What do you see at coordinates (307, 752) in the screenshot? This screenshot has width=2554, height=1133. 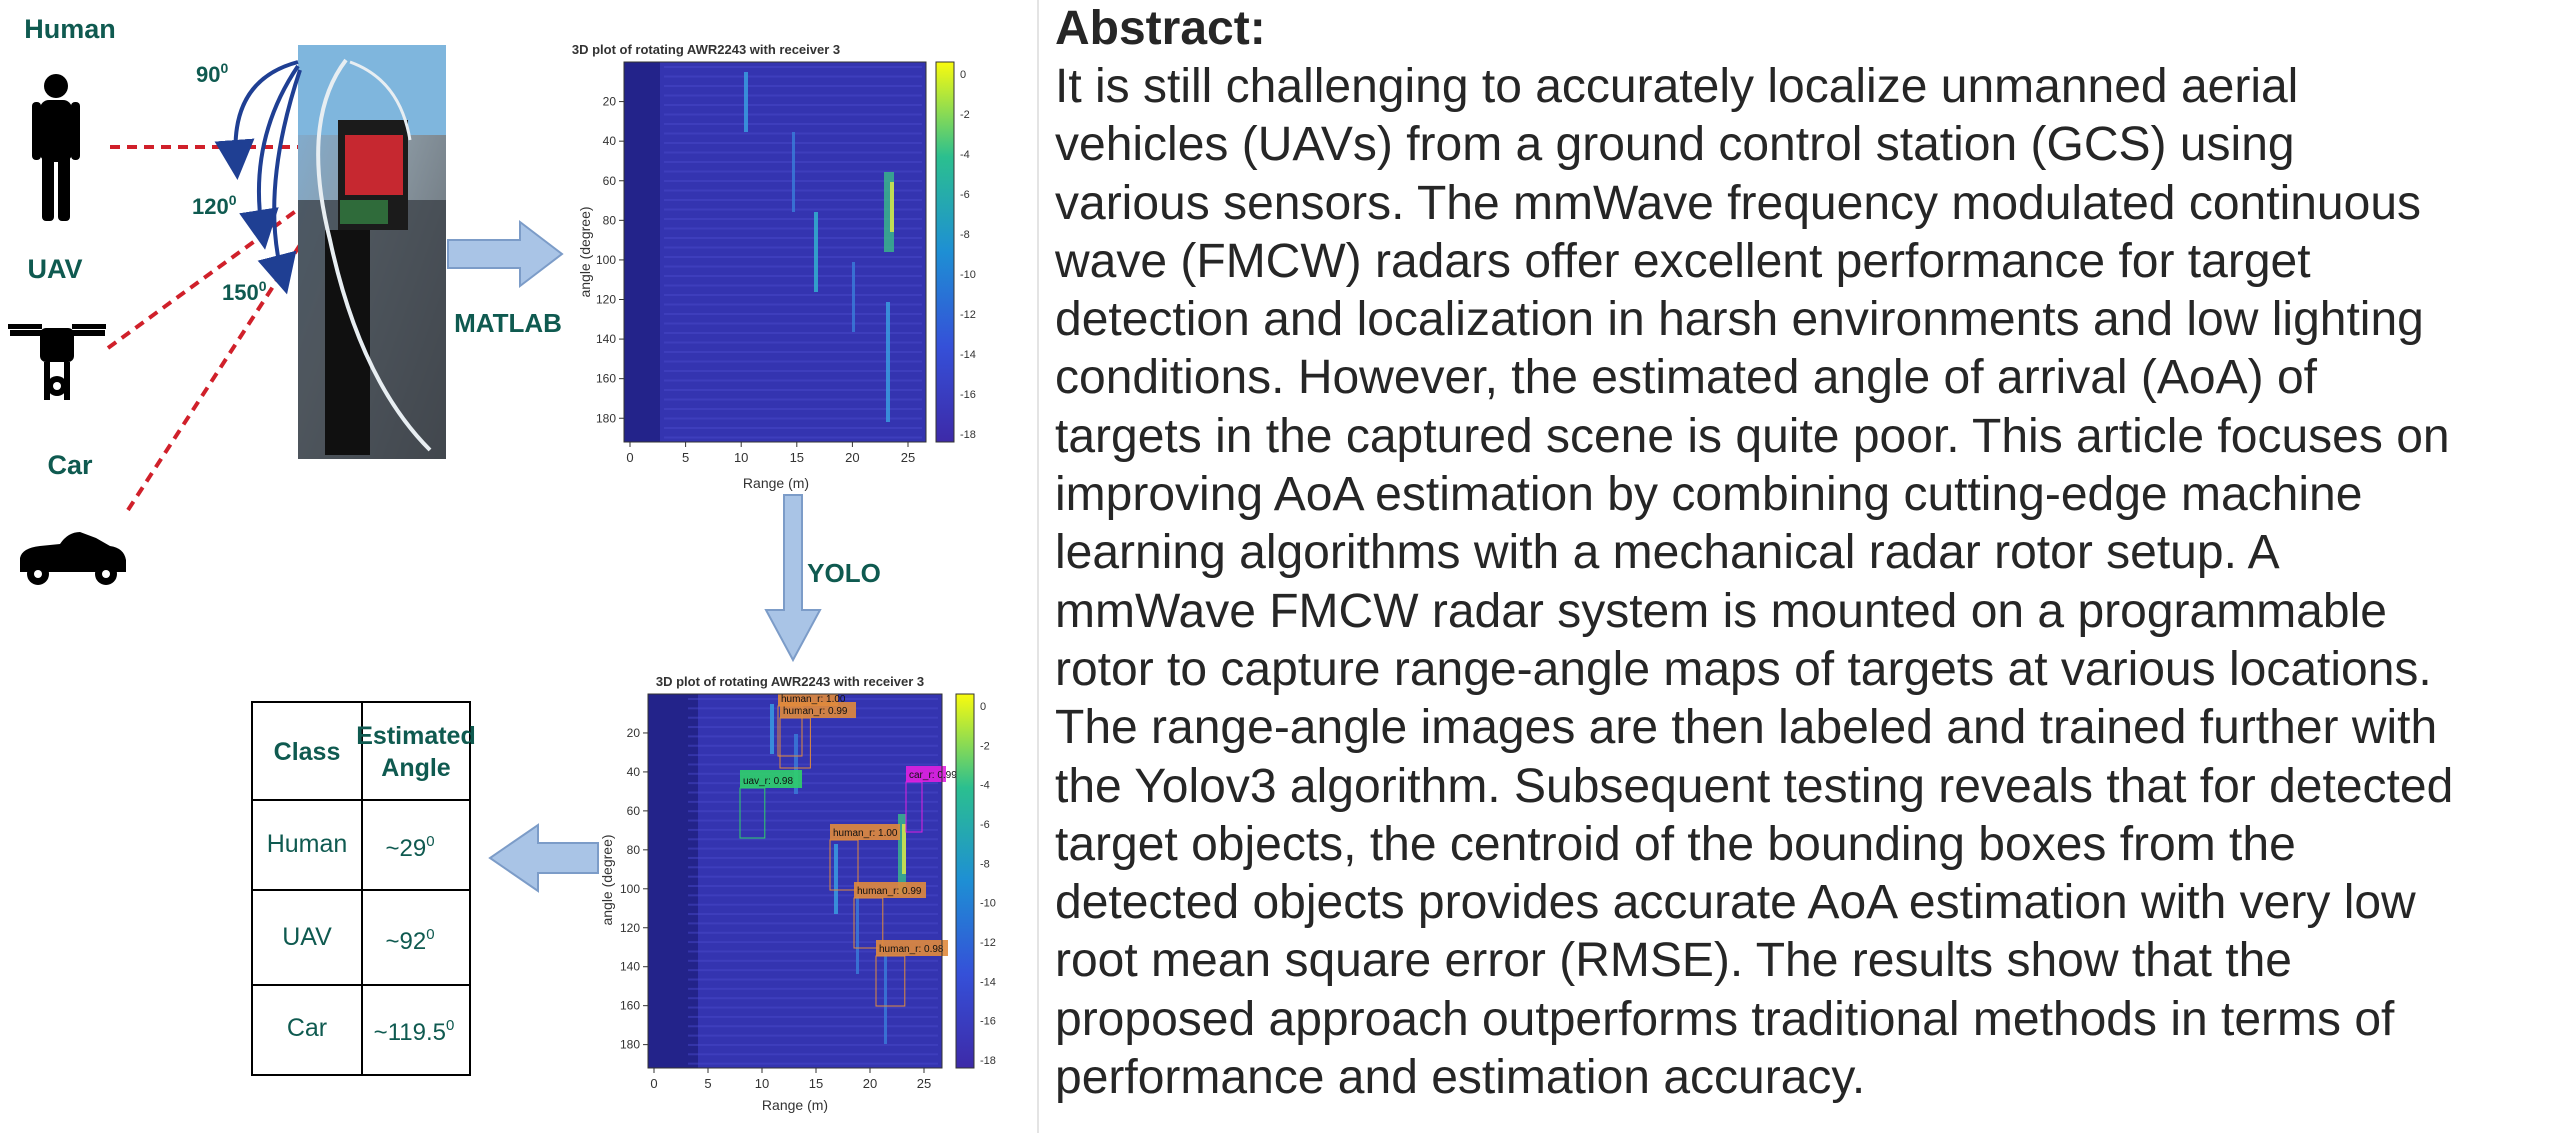 I see `table-header-class: Class` at bounding box center [307, 752].